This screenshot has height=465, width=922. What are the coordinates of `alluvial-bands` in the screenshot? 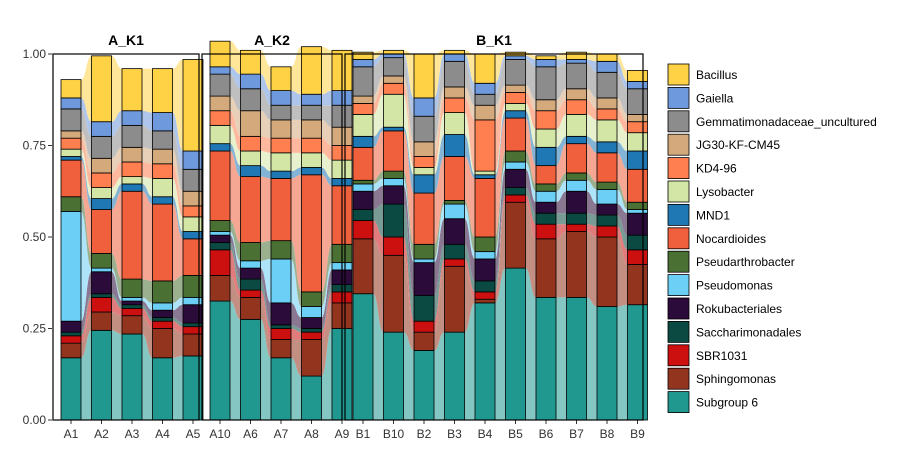 It's located at (132, 237).